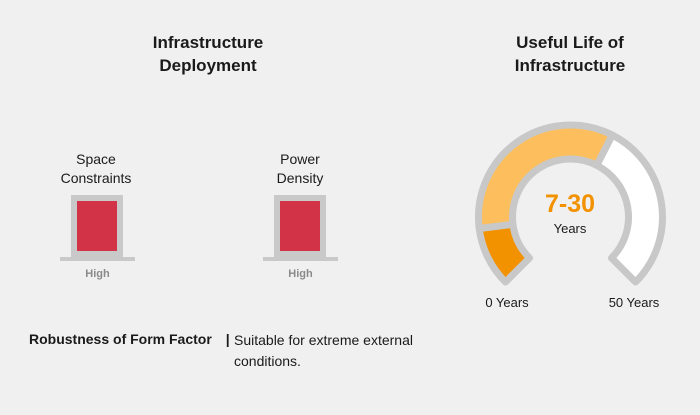  What do you see at coordinates (120, 339) in the screenshot?
I see `robustness-label: Robustness of Form Factor` at bounding box center [120, 339].